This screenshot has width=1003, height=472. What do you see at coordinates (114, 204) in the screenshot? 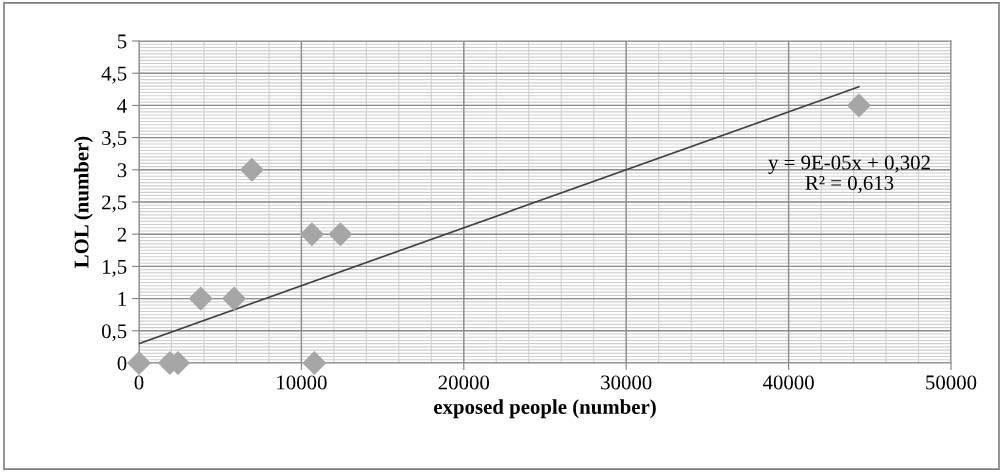
I see `y-tick-label: 2,5` at bounding box center [114, 204].